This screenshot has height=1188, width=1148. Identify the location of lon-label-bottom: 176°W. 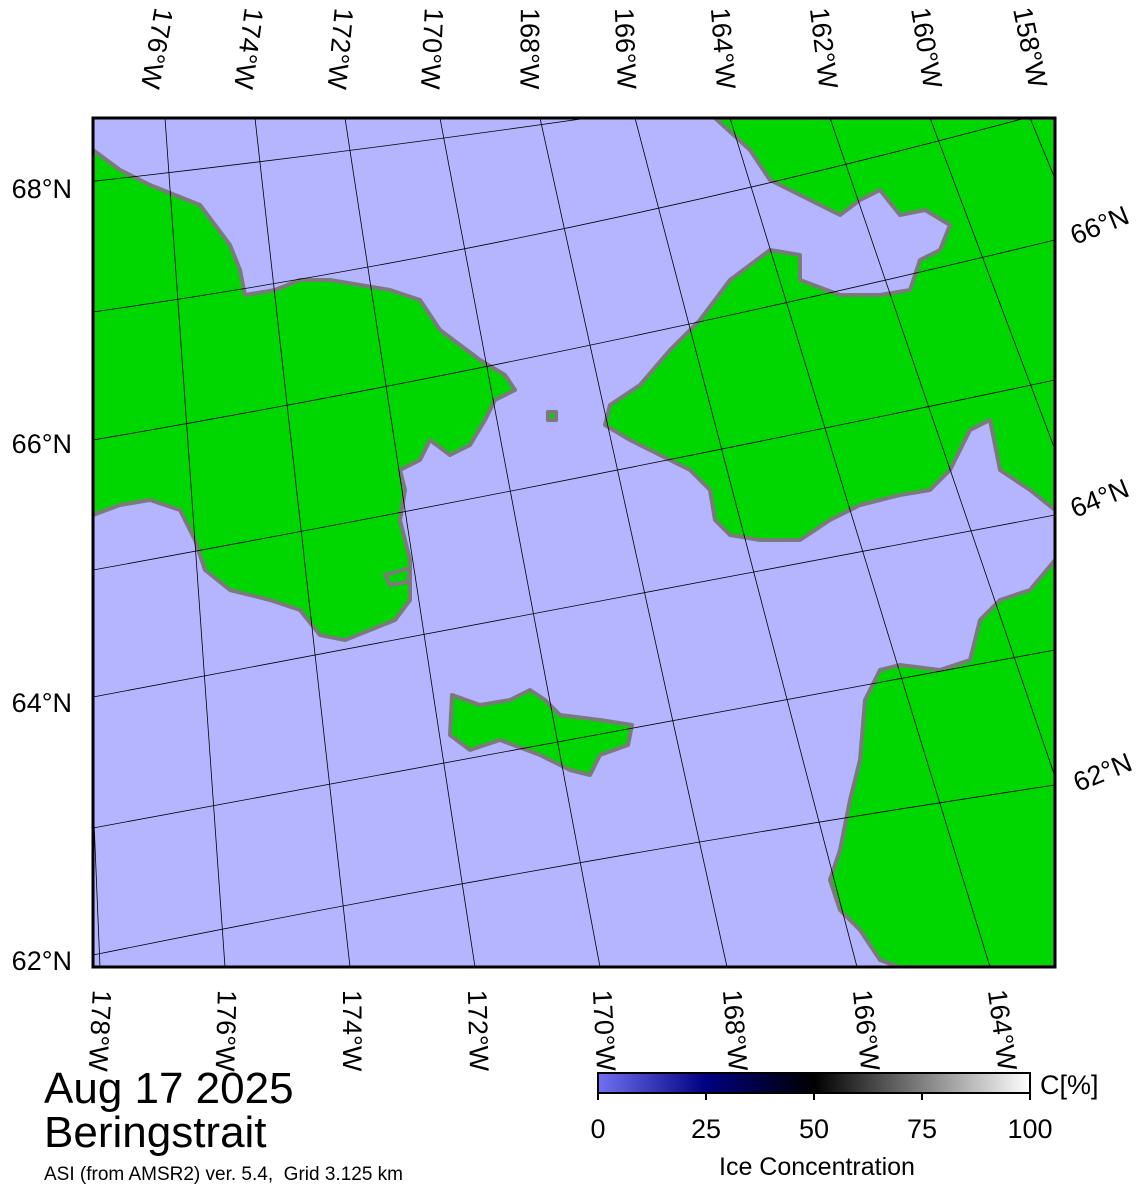
(226, 1031).